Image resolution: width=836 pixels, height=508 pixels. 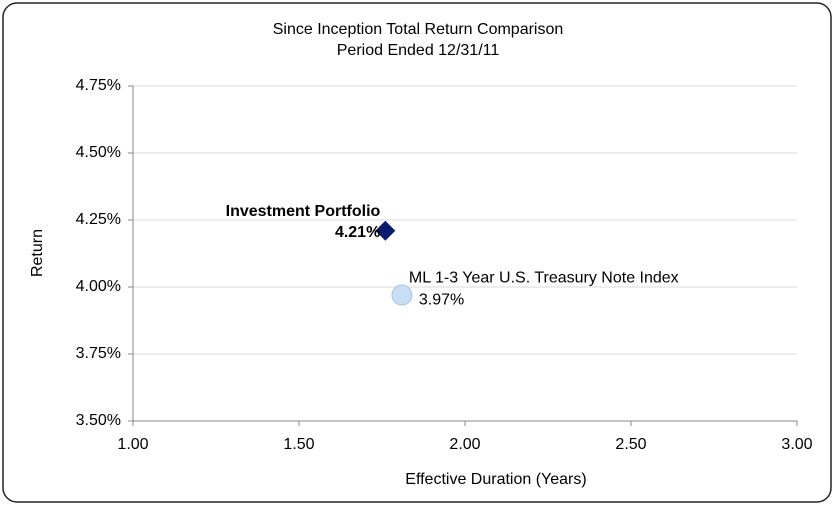 I want to click on y-tick-label: 4.00%, so click(x=98, y=286).